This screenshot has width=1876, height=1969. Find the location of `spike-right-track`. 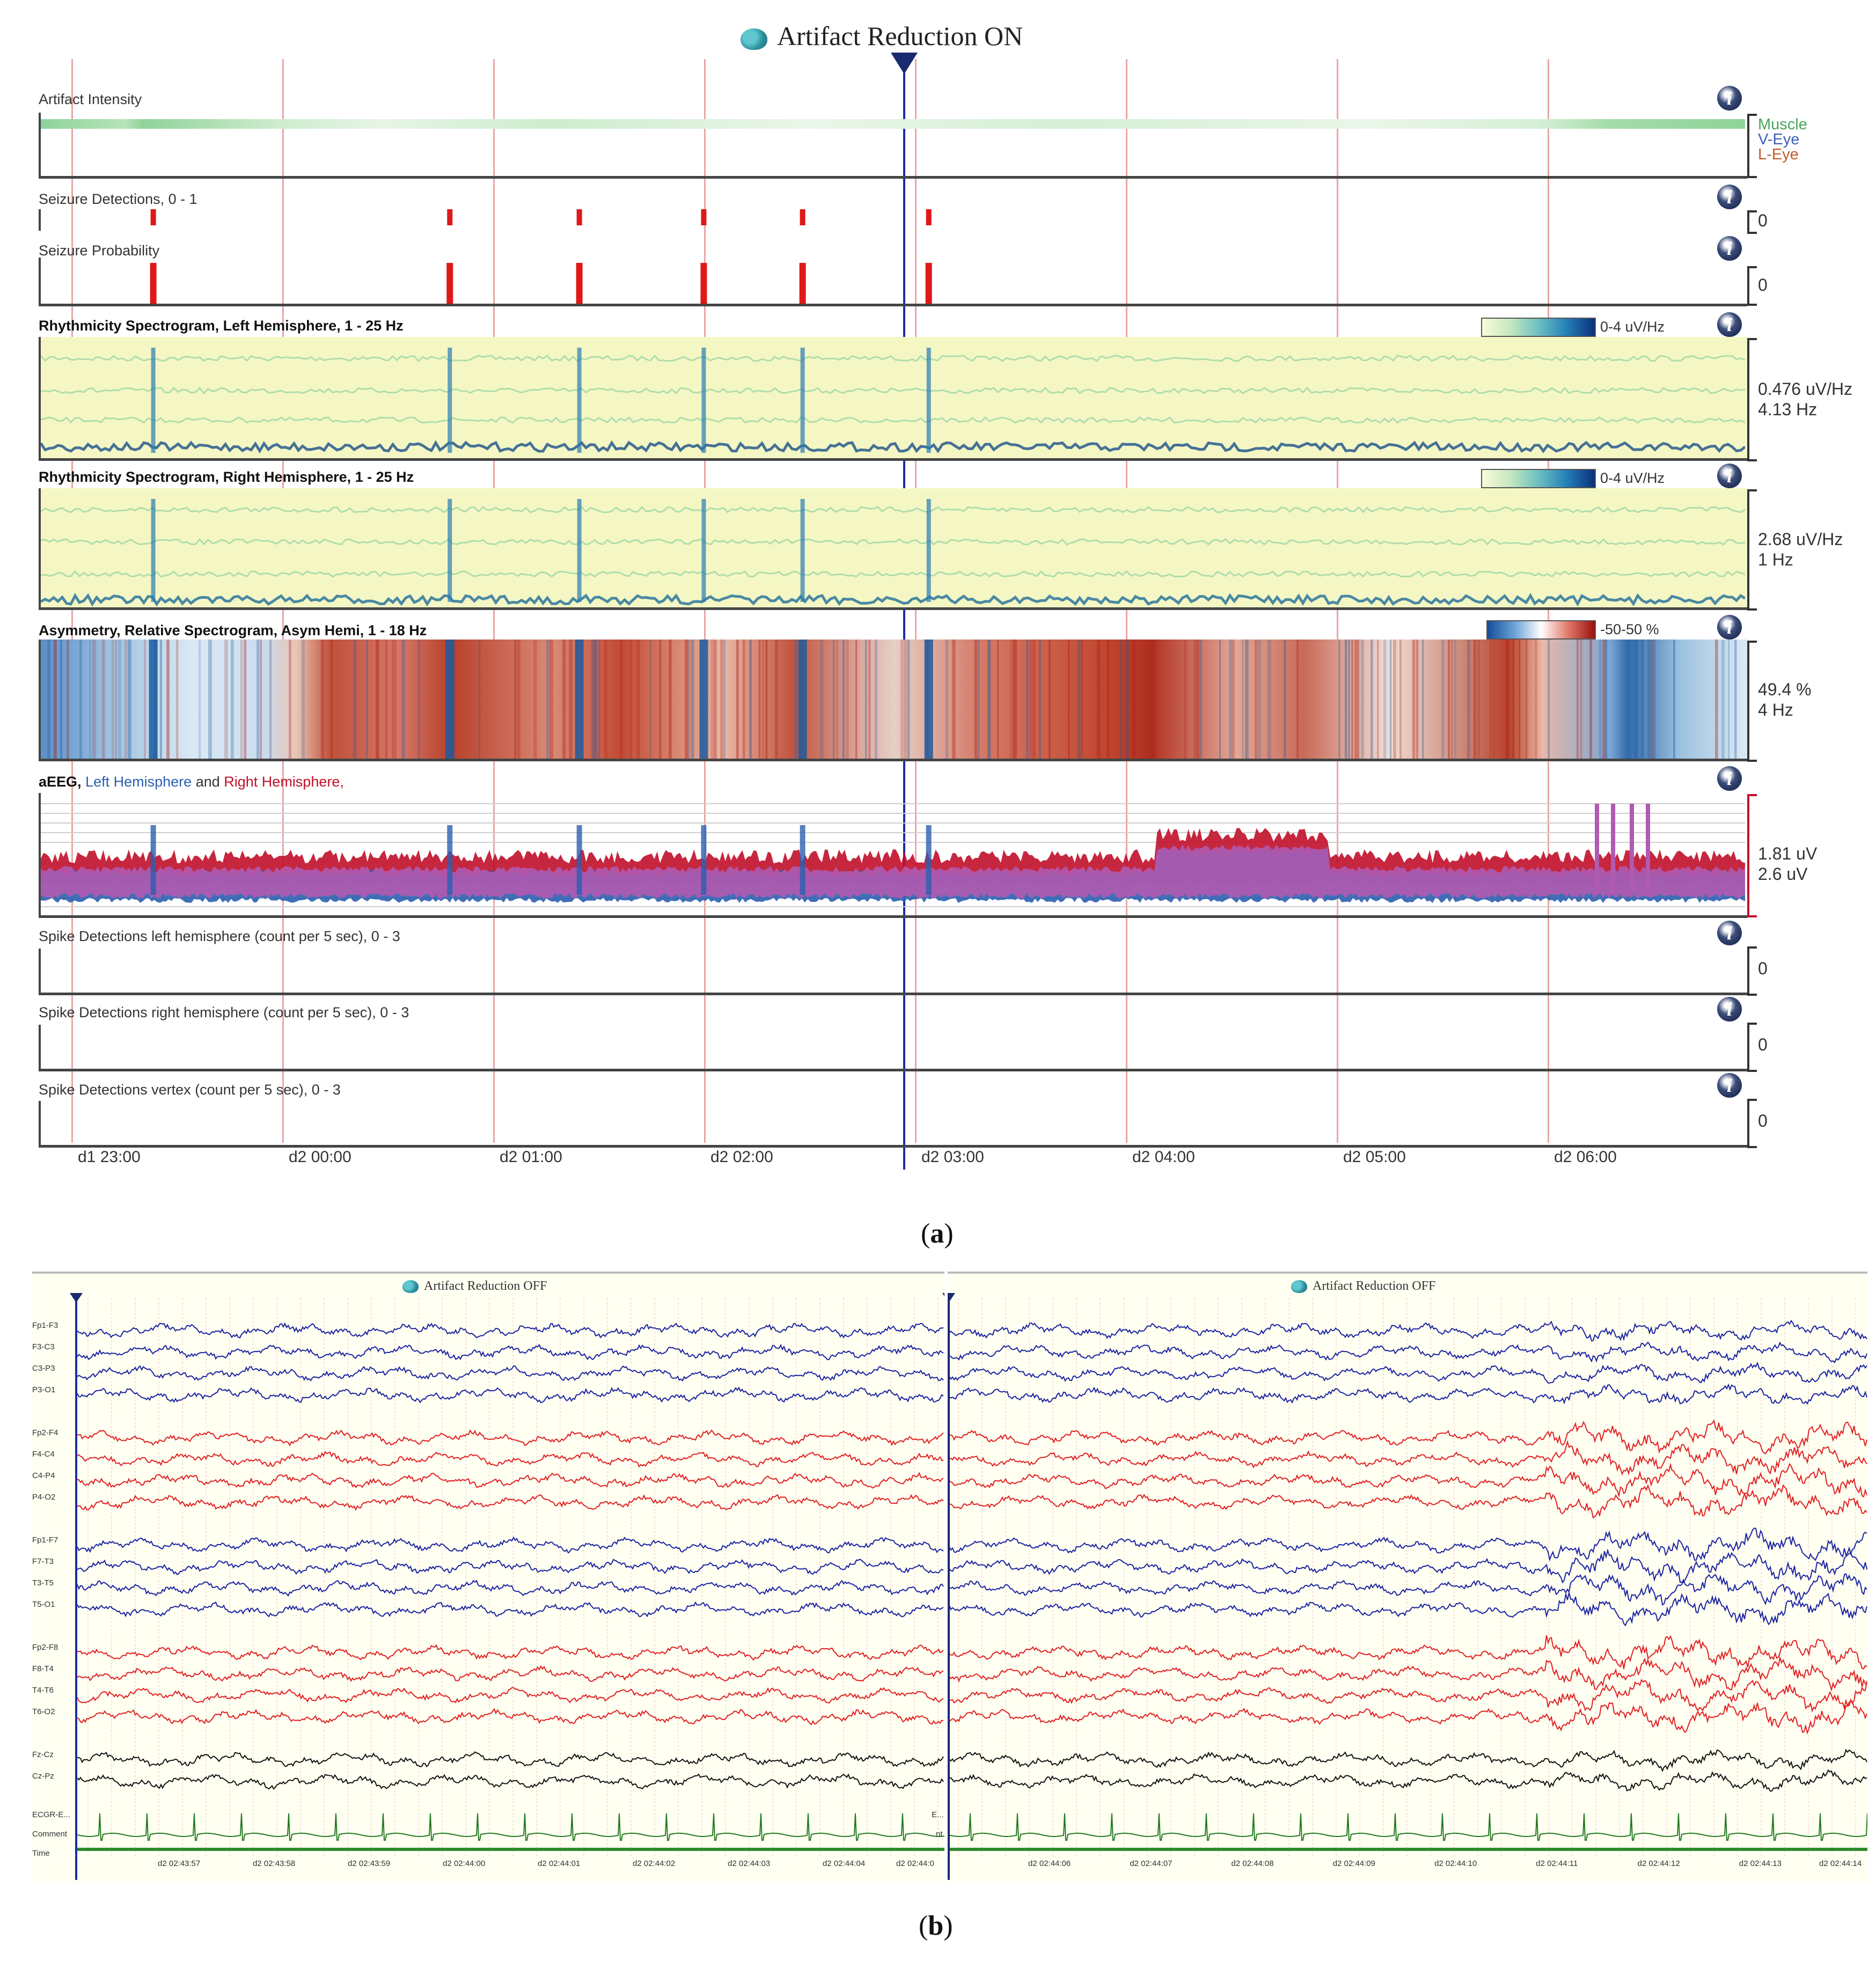

spike-right-track is located at coordinates (893, 1048).